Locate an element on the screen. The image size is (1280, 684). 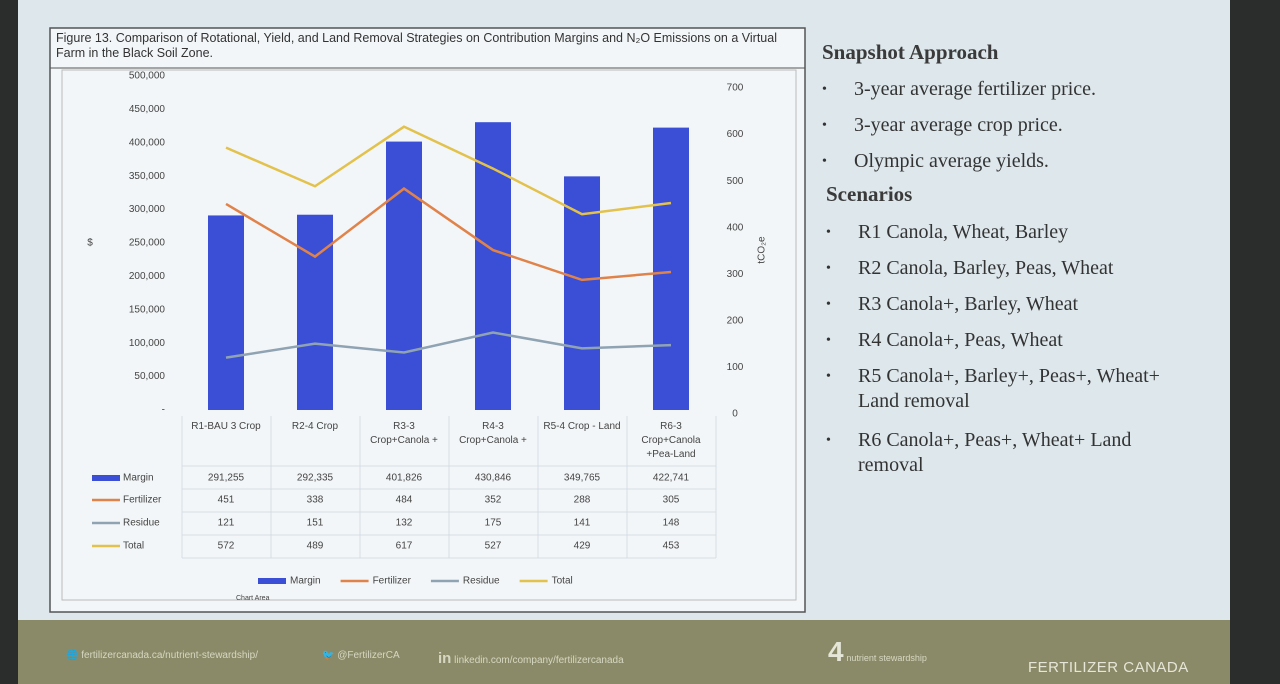
y-tick-label: 250,000 is located at coordinates (147, 243).